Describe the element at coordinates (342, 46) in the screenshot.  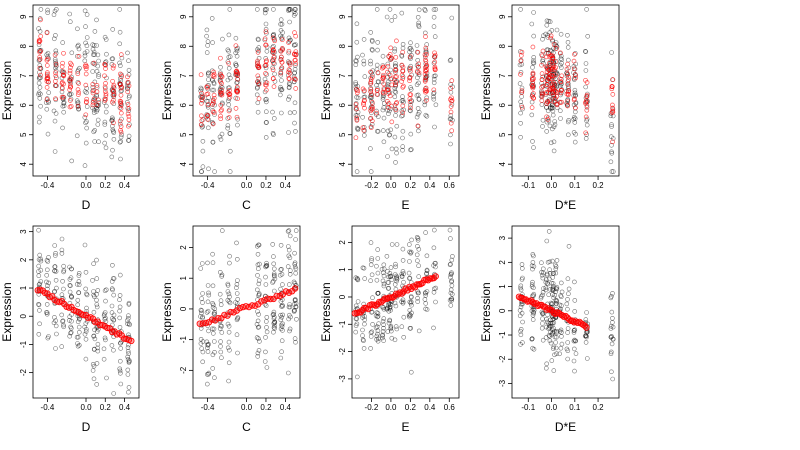
I see `y-tick-label: 8` at that location.